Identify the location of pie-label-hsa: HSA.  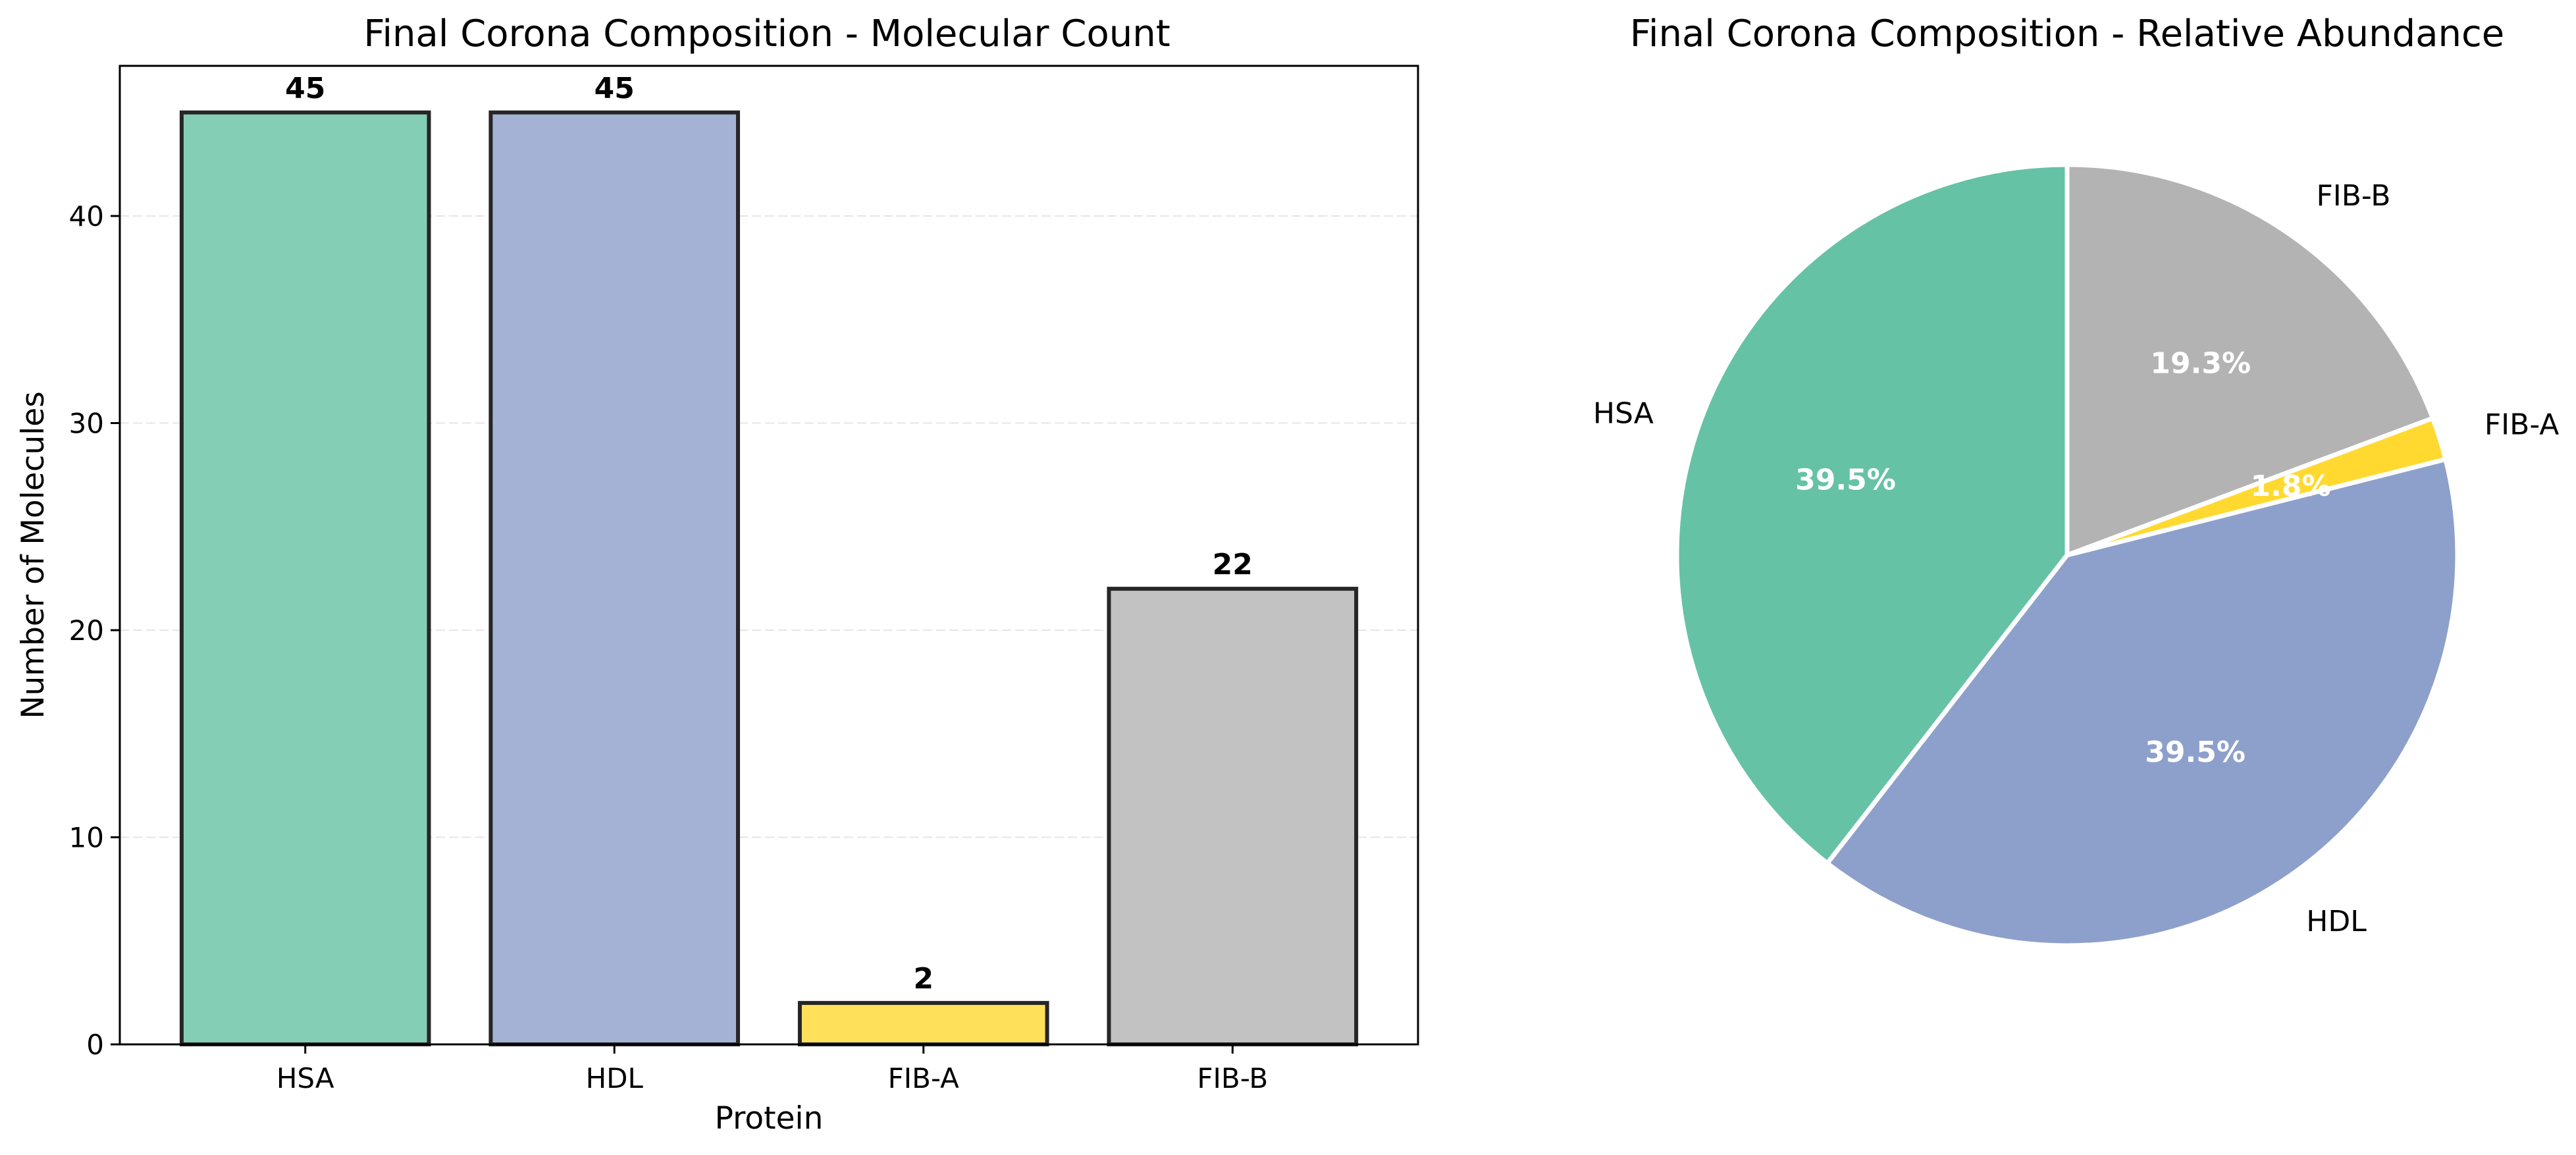
(1623, 413).